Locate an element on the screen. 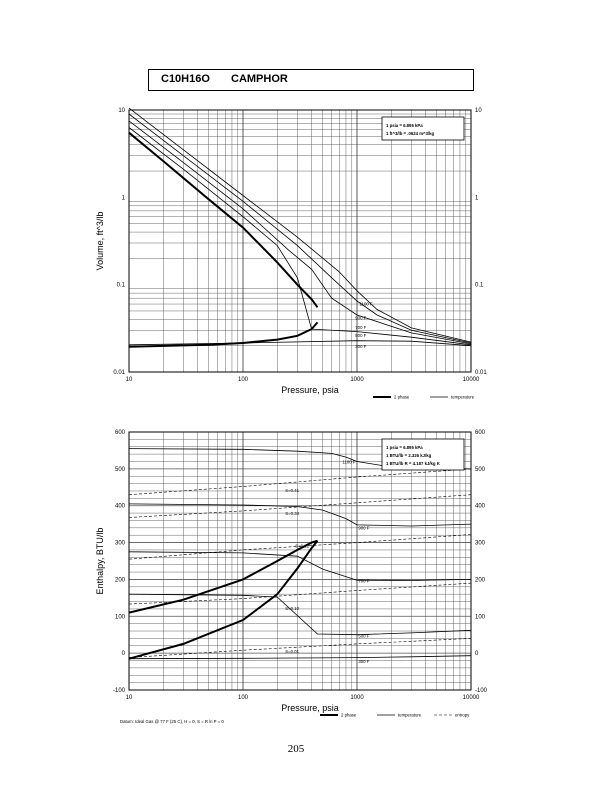 The width and height of the screenshot is (592, 800). y-tick-label-right: 600 is located at coordinates (480, 433).